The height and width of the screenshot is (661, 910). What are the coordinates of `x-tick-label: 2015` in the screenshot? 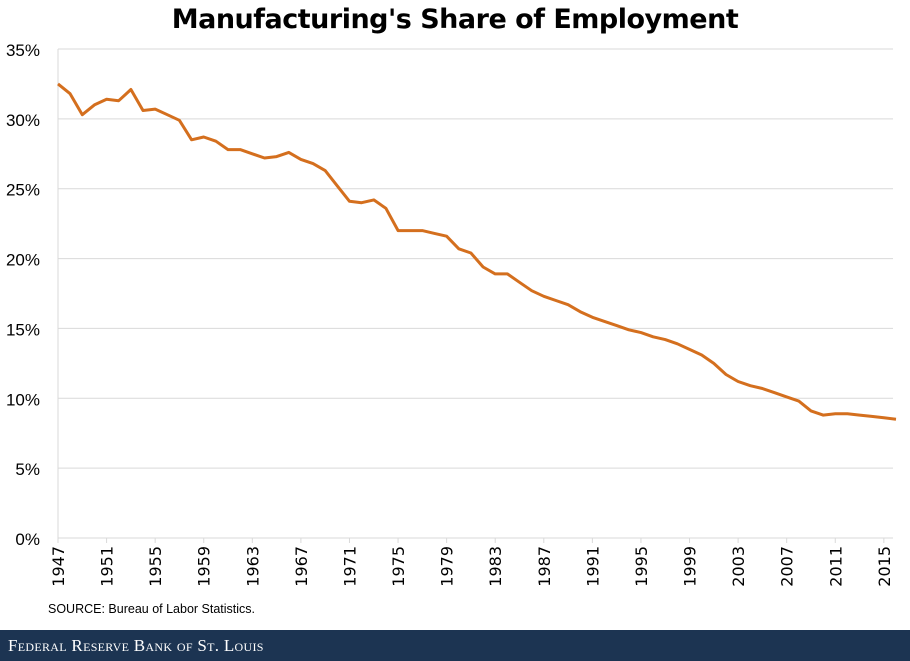 It's located at (884, 566).